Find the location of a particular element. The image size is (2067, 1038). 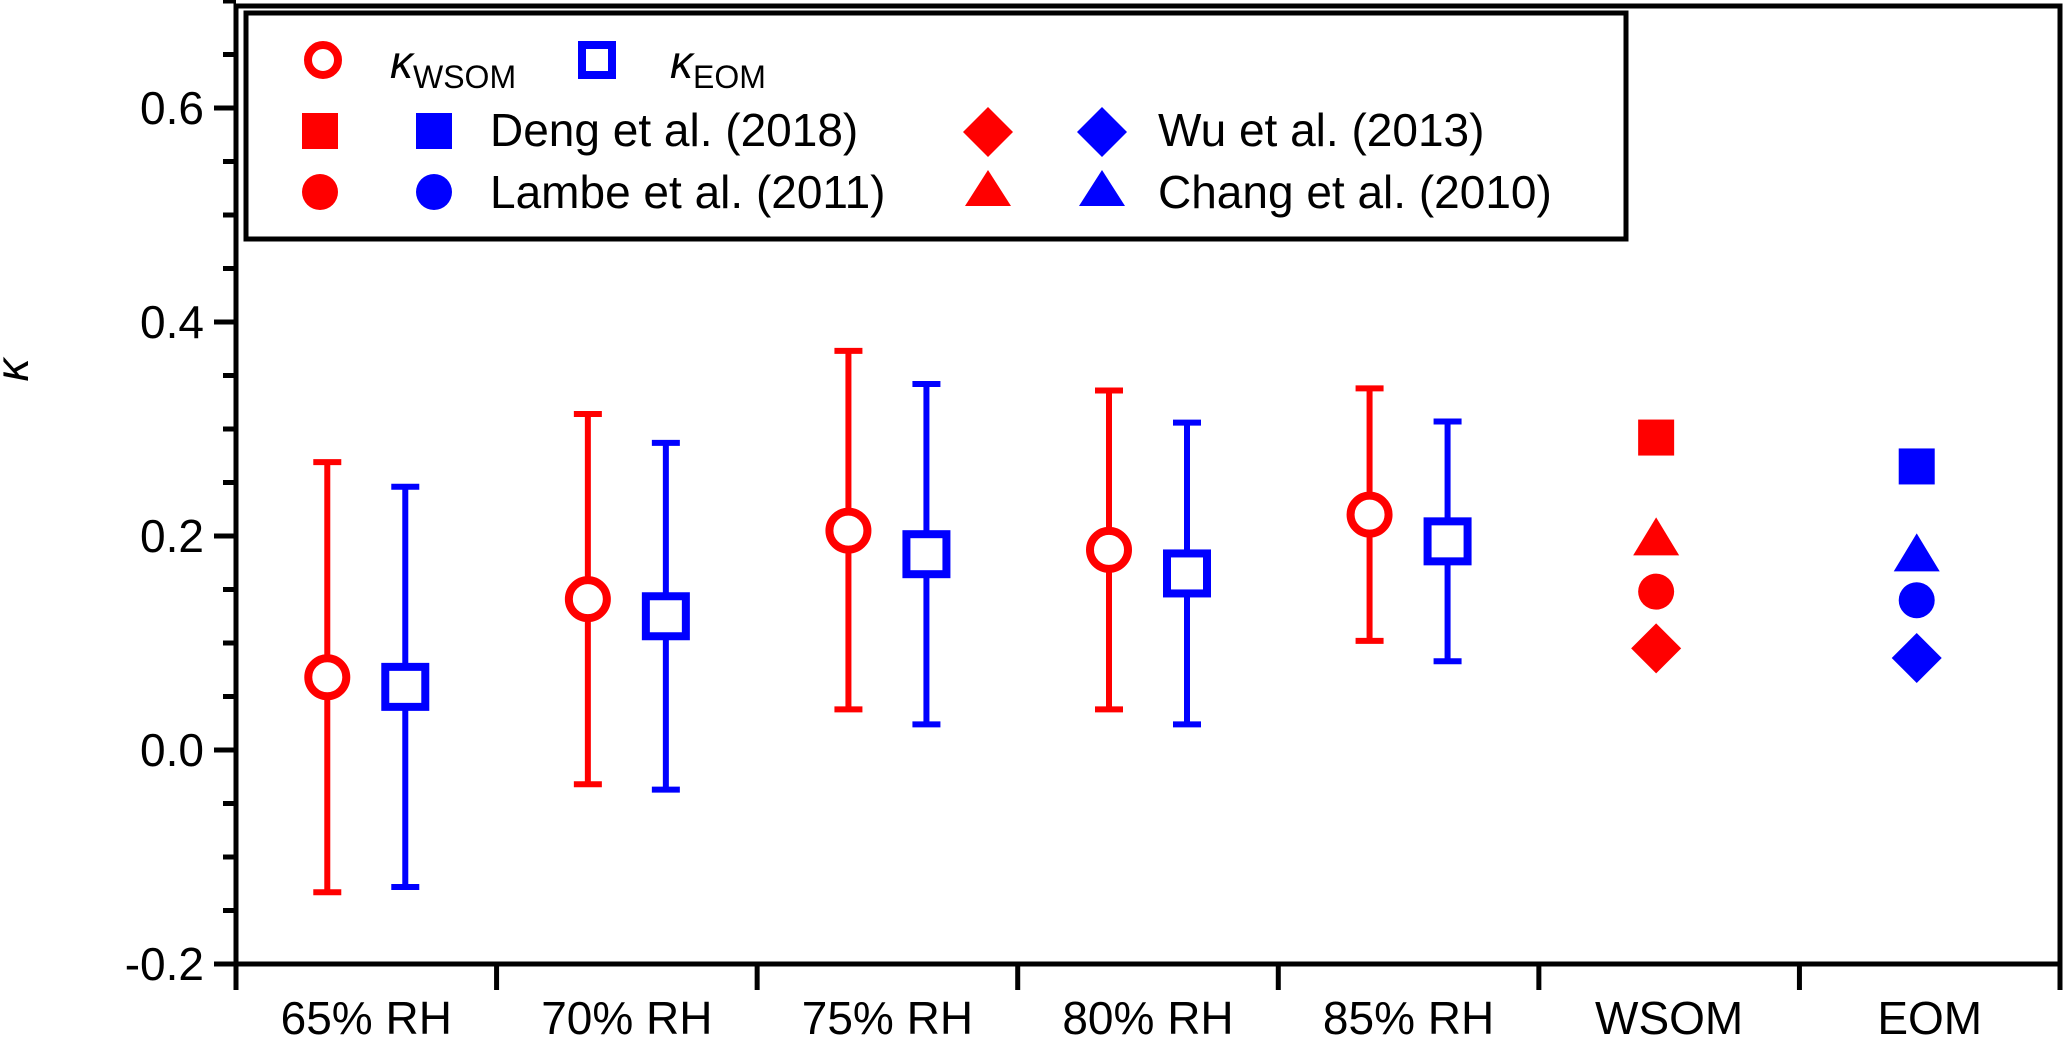

legend-marker-diamond-blue is located at coordinates (1102, 132).